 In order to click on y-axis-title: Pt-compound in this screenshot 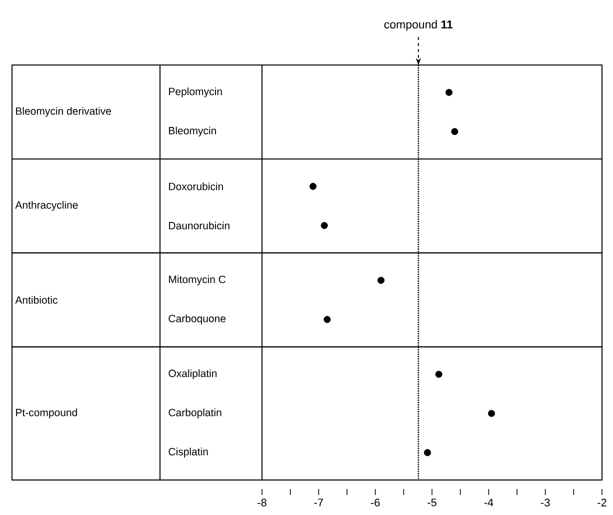, I will do `click(46, 413)`.